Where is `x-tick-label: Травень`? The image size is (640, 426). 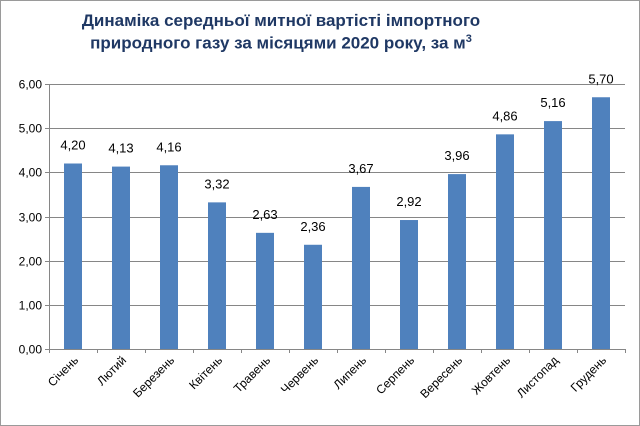 x-tick-label: Травень is located at coordinates (252, 374).